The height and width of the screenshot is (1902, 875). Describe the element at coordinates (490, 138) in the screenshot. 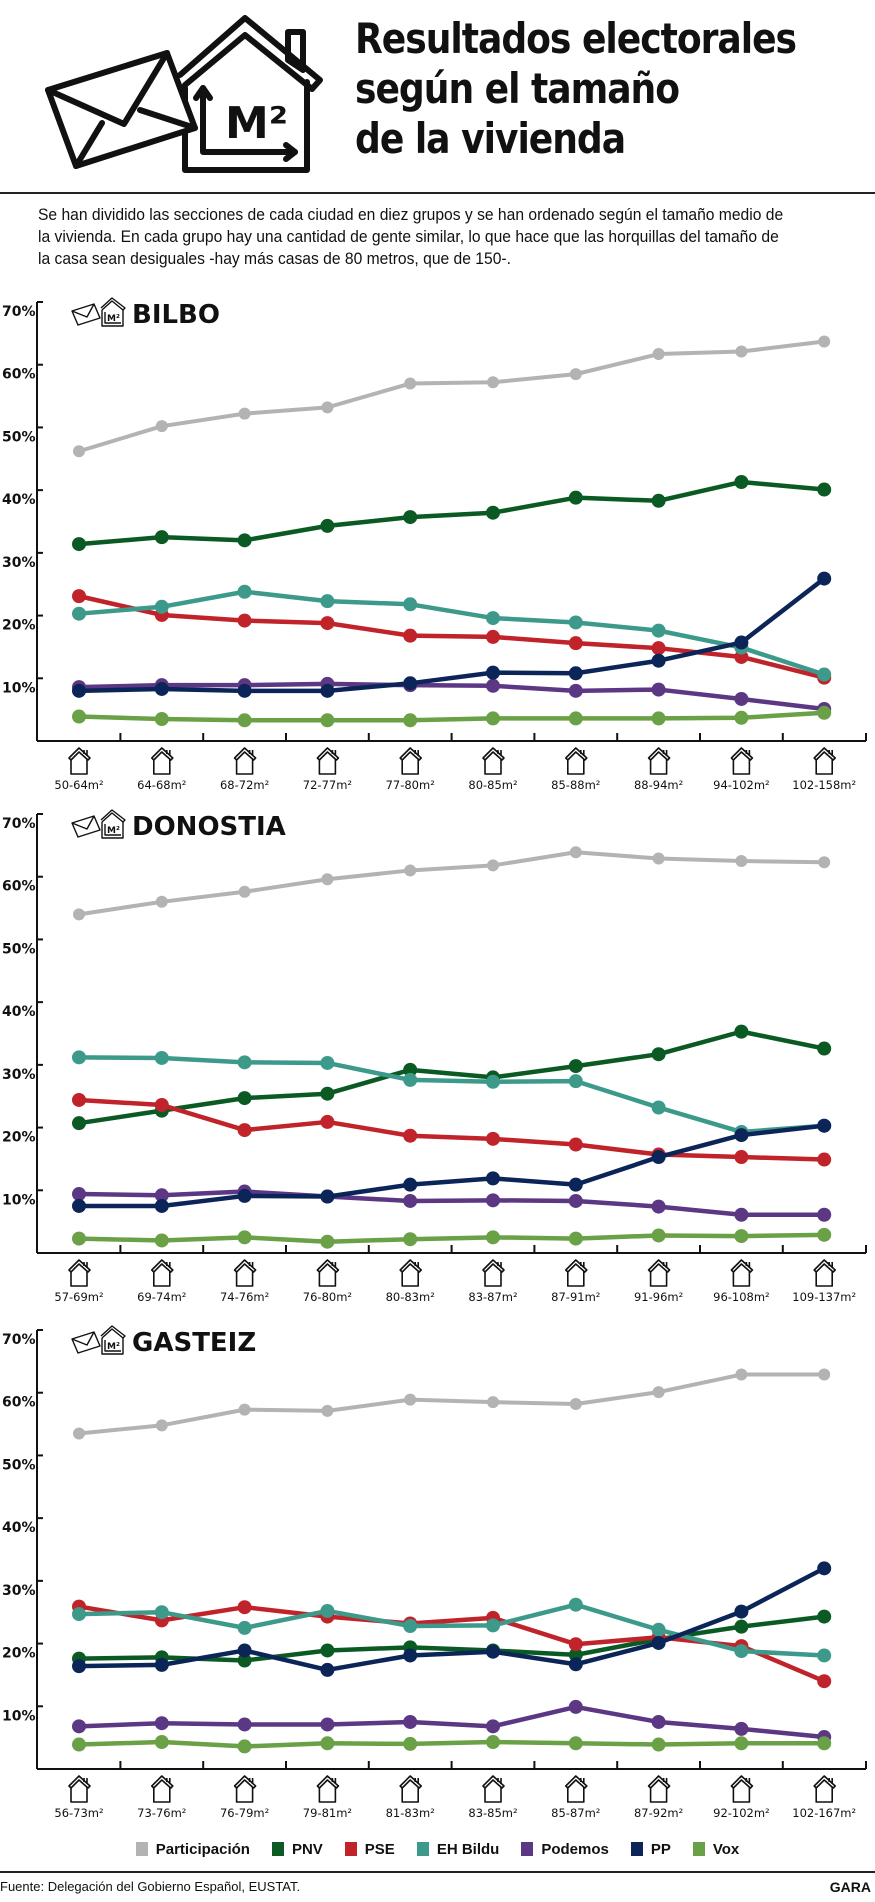

I see `title-line-3: de la vivienda` at that location.